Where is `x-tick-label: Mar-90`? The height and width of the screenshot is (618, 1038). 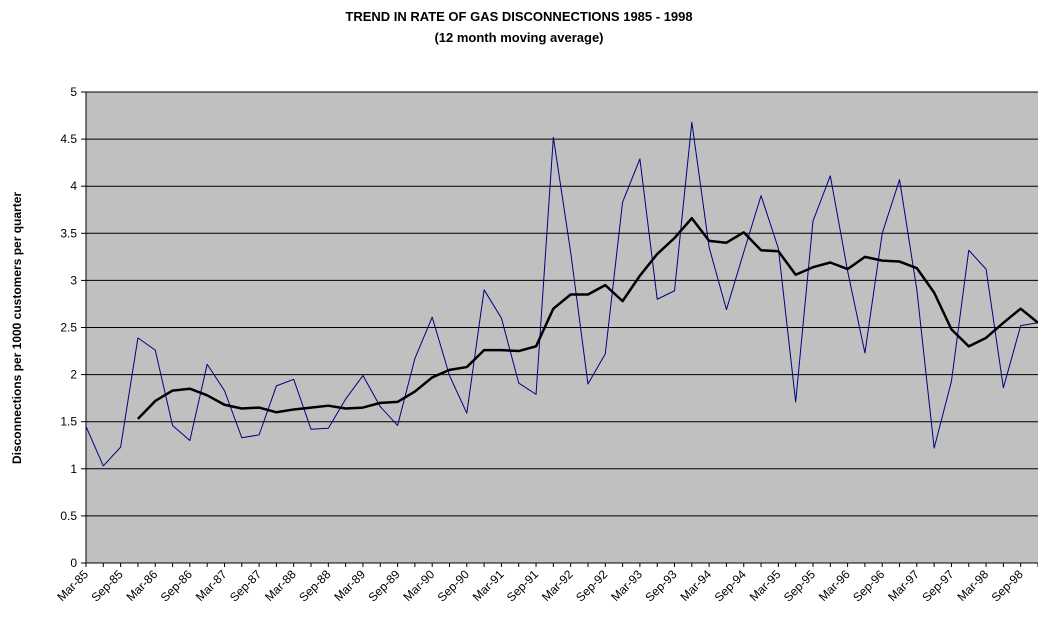 x-tick-label: Mar-90 is located at coordinates (419, 585).